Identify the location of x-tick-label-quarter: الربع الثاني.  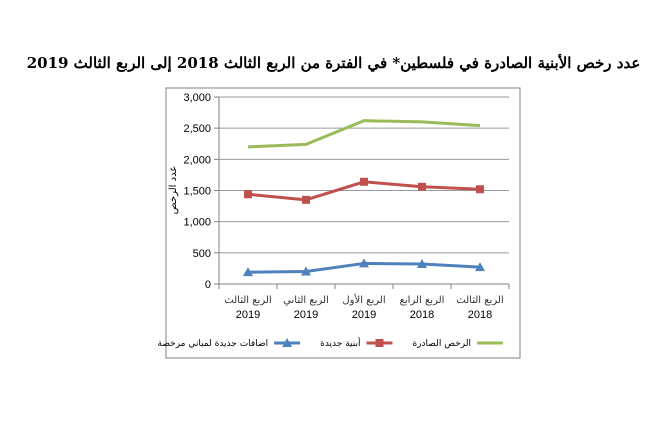
(306, 300).